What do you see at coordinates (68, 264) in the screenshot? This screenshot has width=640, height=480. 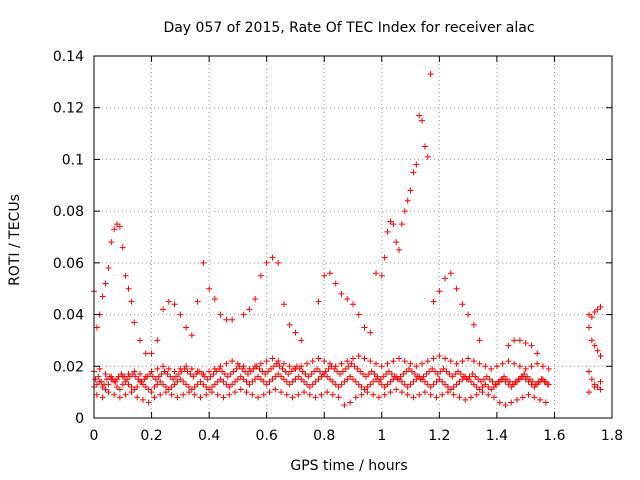 I see `y-tick-label: 0.06` at bounding box center [68, 264].